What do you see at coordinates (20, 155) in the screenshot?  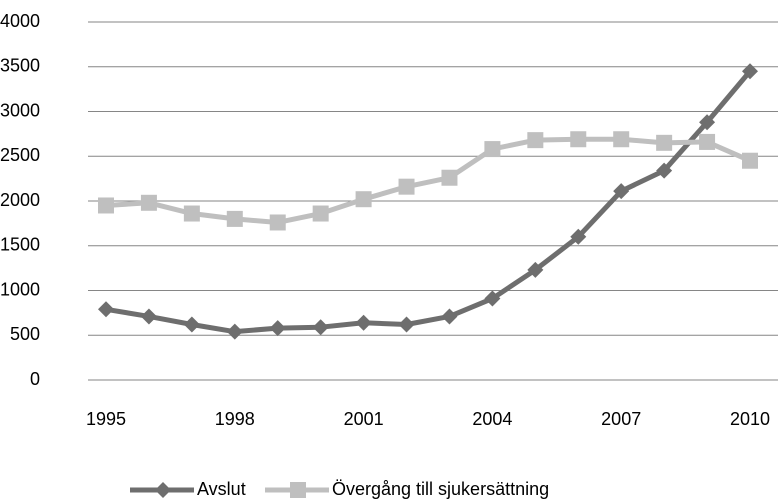 I see `y-tick-label: 2500` at bounding box center [20, 155].